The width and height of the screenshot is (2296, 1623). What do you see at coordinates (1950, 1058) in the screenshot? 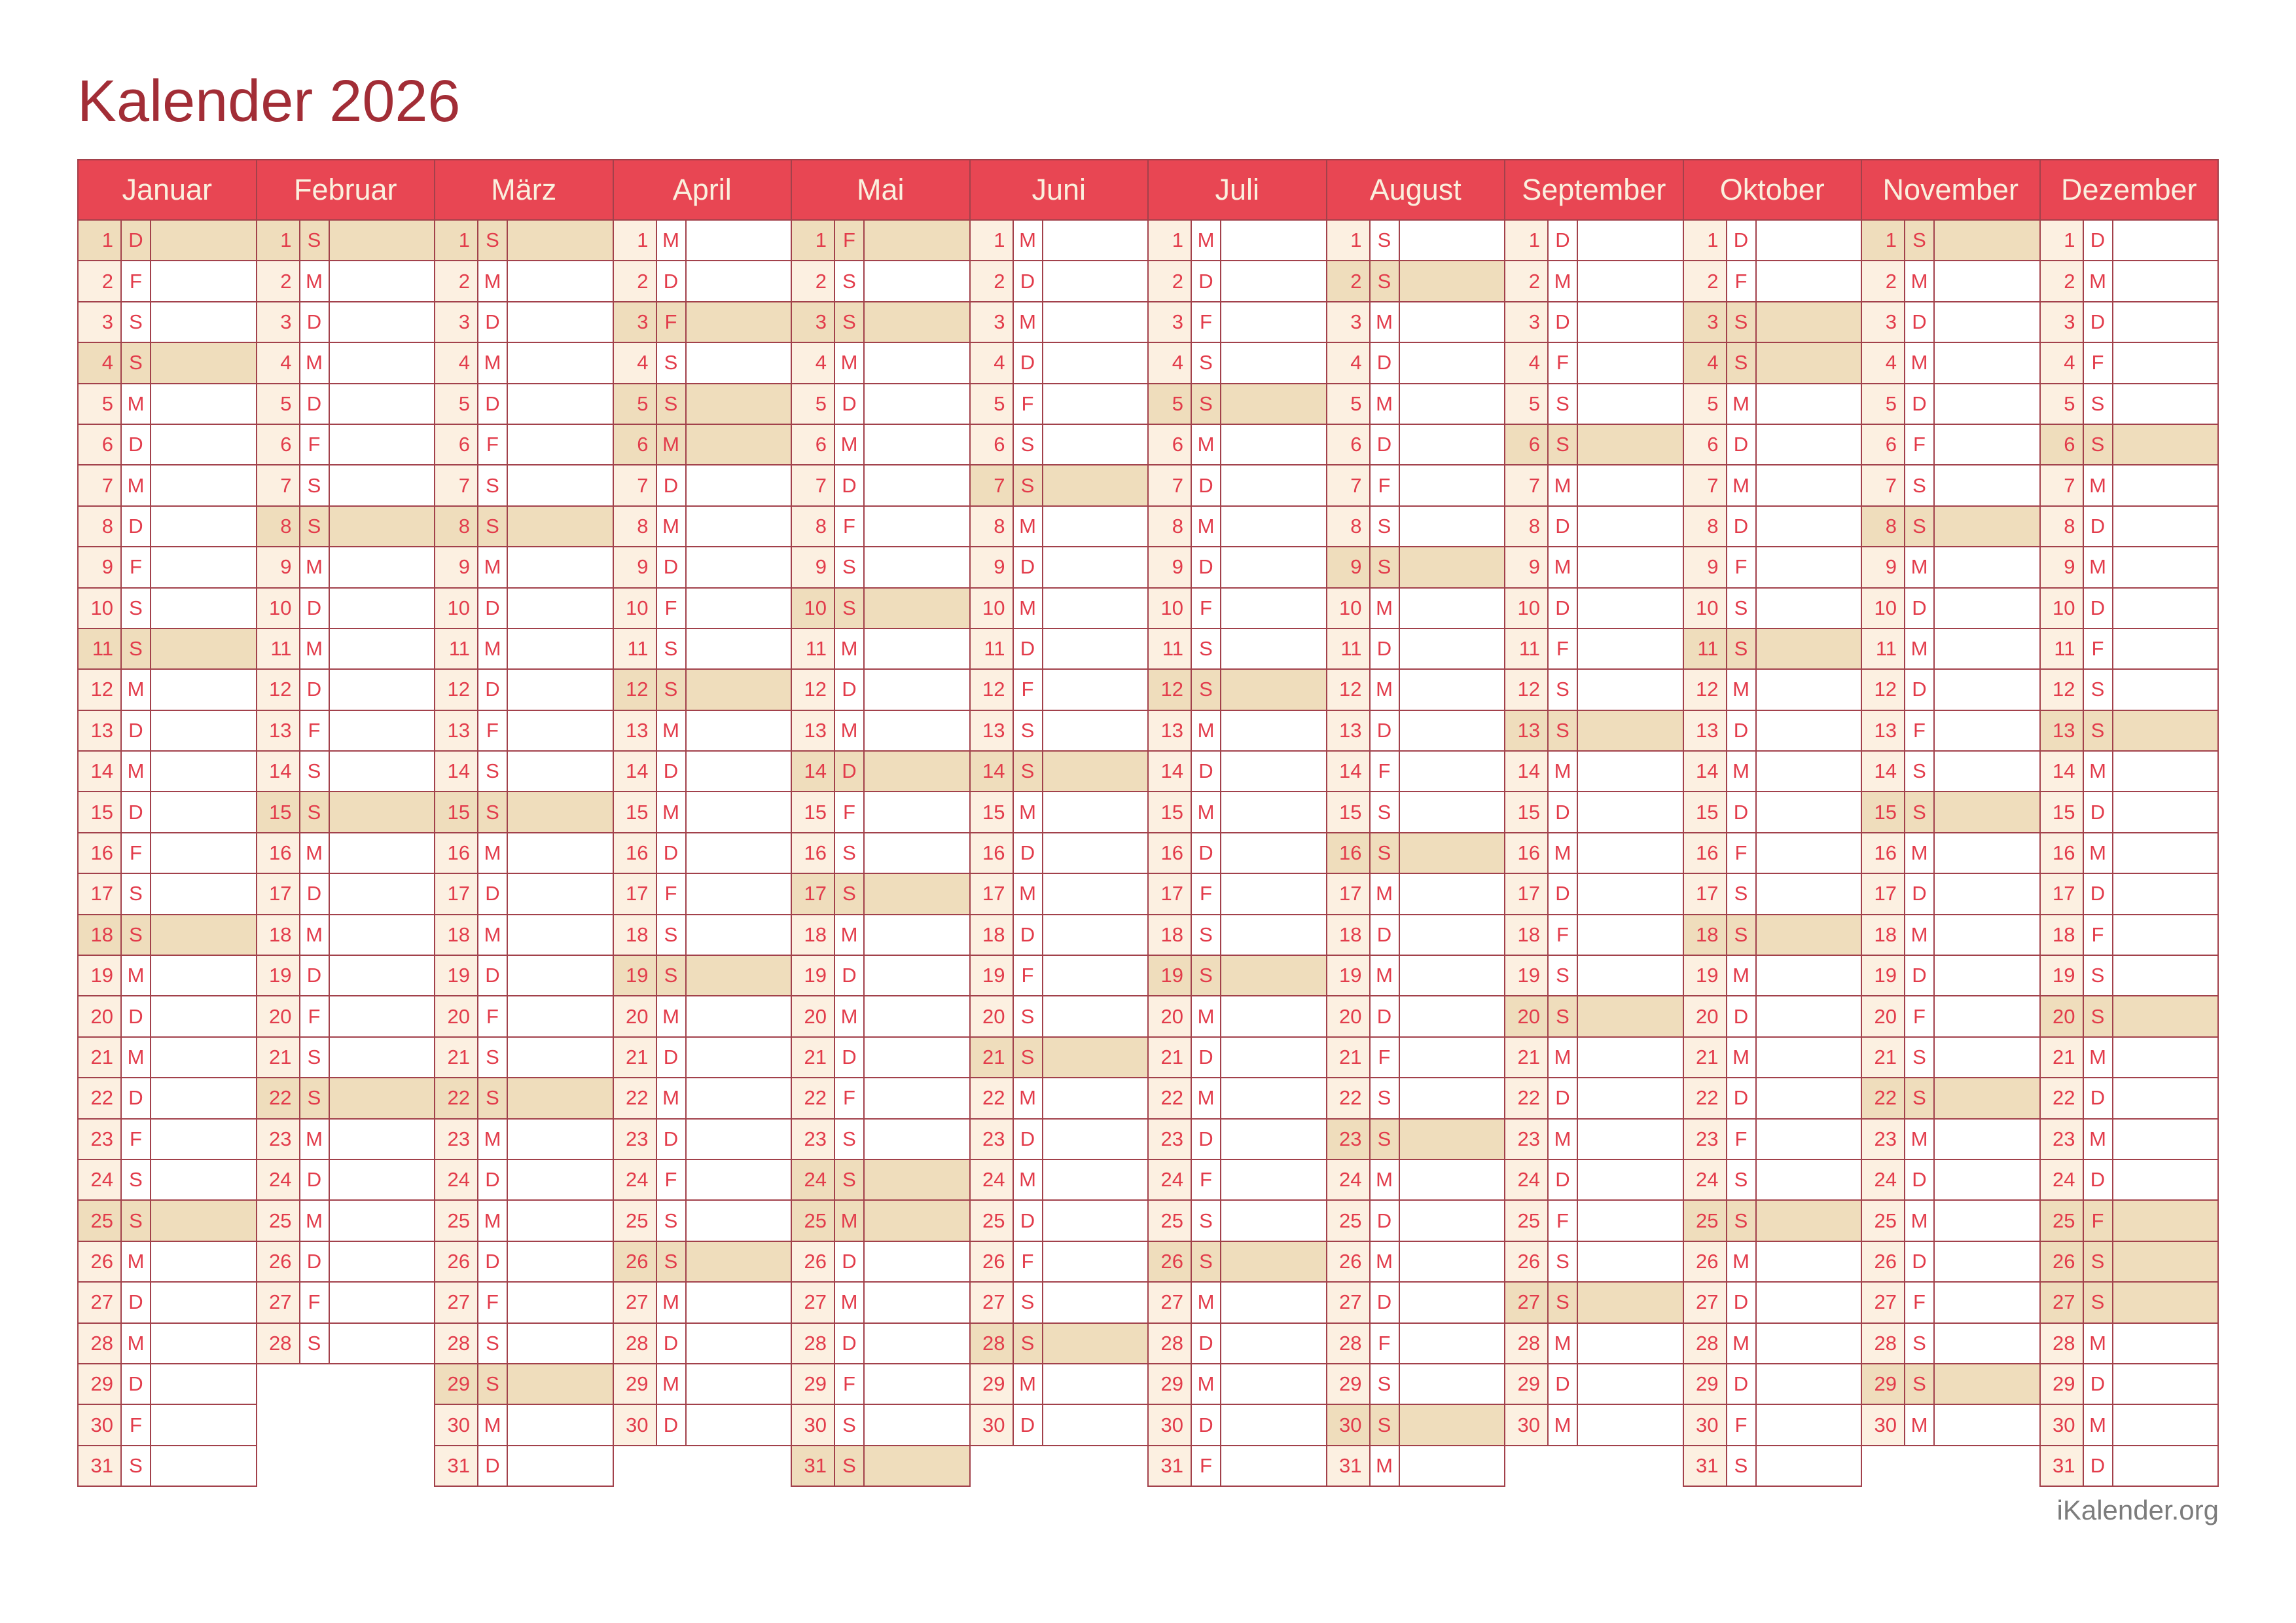
I see `day-row: 21 S` at bounding box center [1950, 1058].